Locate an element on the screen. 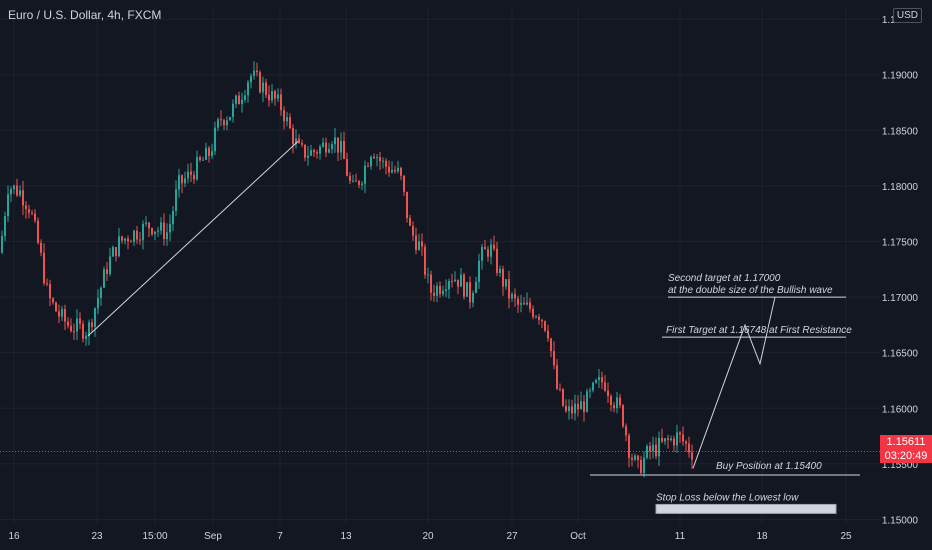 The height and width of the screenshot is (550, 932). y-tick-label: 1.19000 is located at coordinates (900, 76).